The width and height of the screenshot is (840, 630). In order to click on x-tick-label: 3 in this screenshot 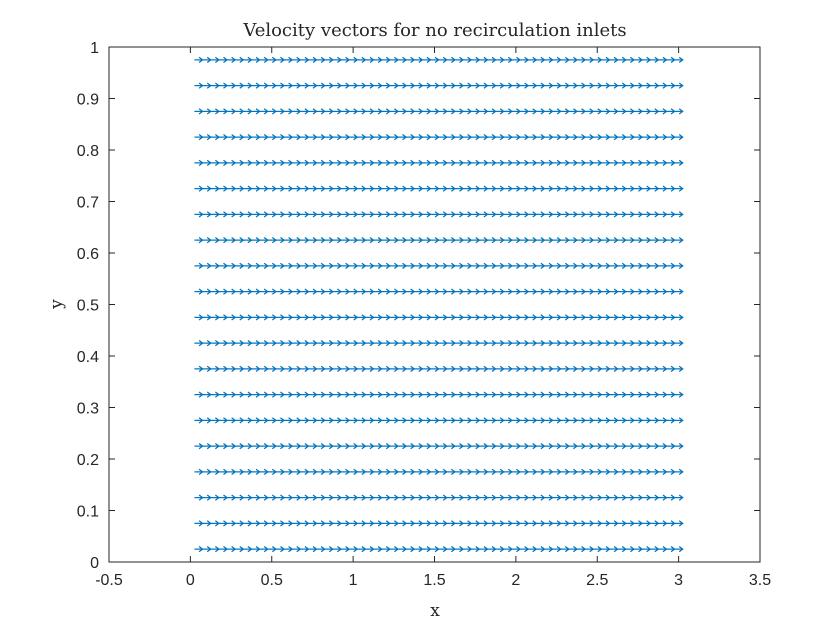, I will do `click(678, 580)`.